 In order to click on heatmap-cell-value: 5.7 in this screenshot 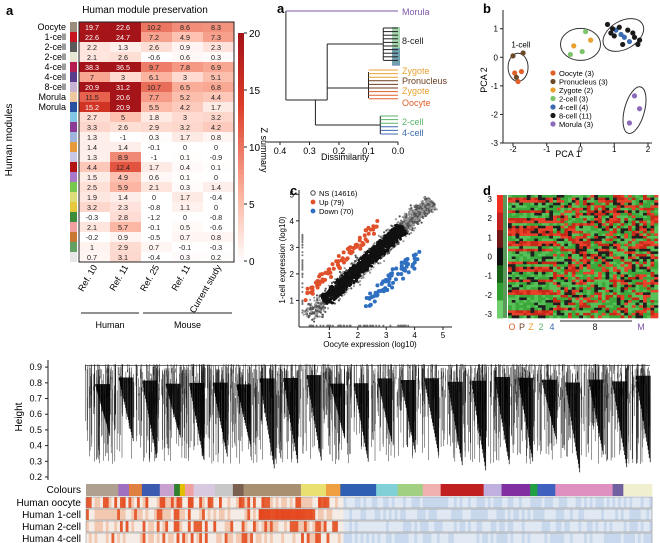, I will do `click(123, 227)`.